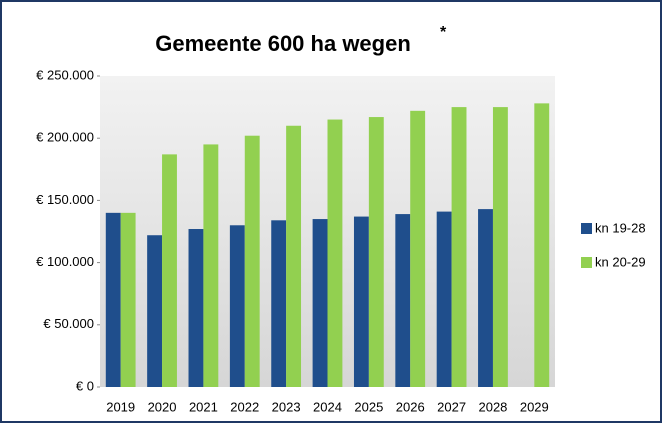 The image size is (662, 423). What do you see at coordinates (368, 406) in the screenshot?
I see `x-tick-label: 2025` at bounding box center [368, 406].